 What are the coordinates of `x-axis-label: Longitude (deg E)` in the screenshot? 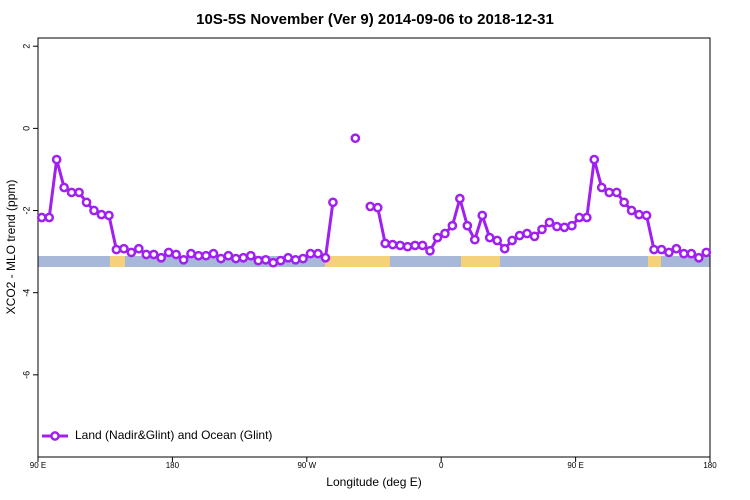 It's located at (373, 482).